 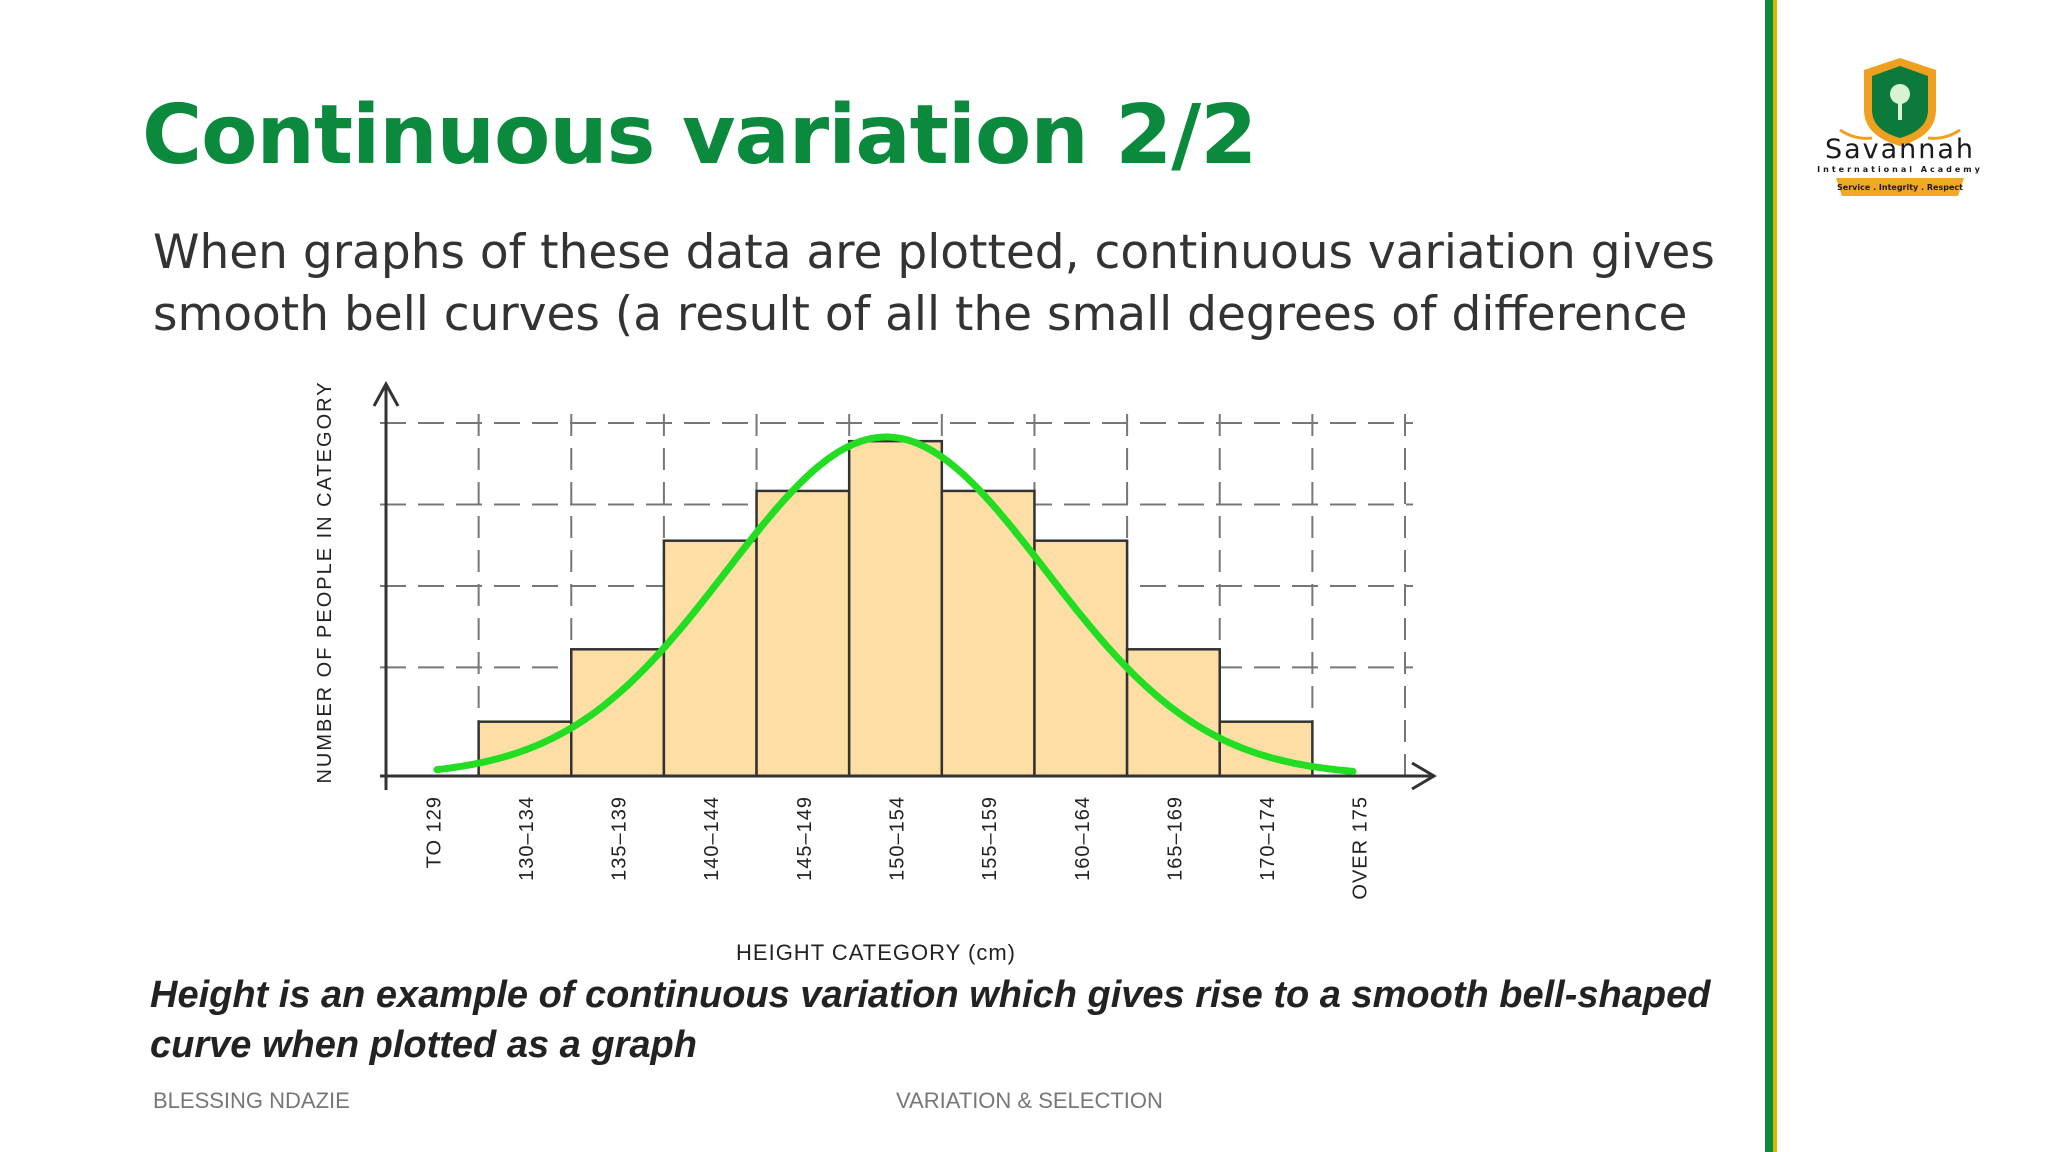 What do you see at coordinates (699, 135) in the screenshot?
I see `slide-title: Continuous variation 2/2` at bounding box center [699, 135].